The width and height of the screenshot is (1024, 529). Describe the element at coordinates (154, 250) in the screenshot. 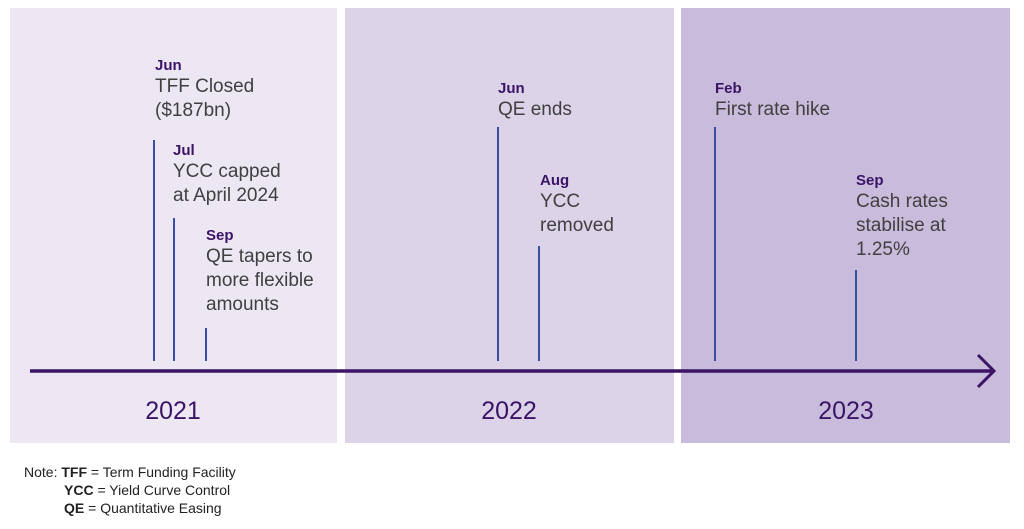

I see `event-line-jun-2021` at that location.